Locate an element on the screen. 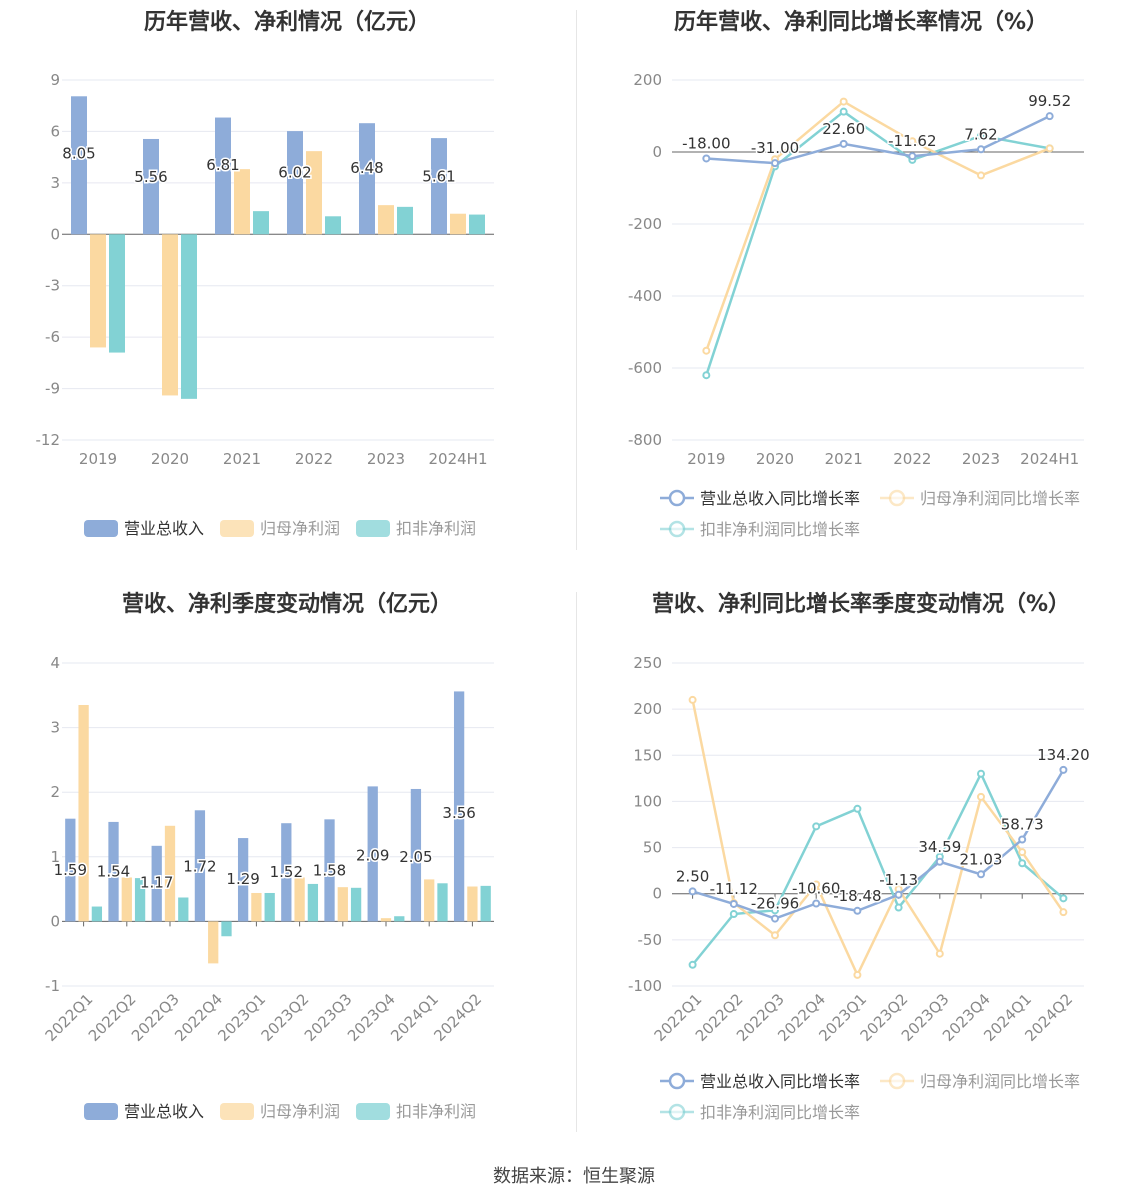 This screenshot has width=1148, height=1202. line-value-label: -11.62 is located at coordinates (912, 141).